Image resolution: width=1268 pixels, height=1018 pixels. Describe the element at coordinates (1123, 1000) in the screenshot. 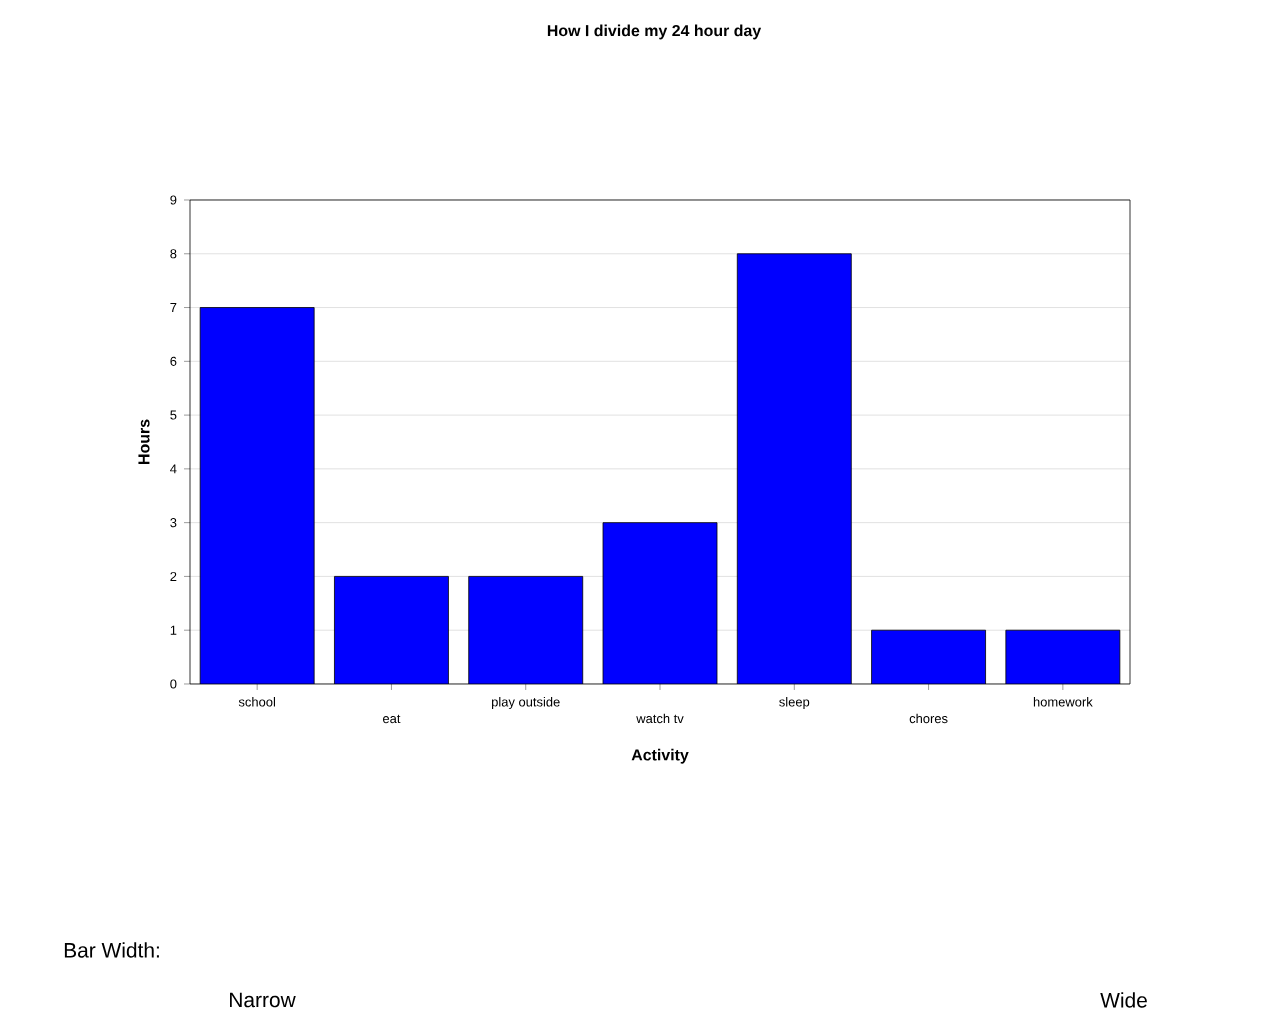

I see `text: Wide` at that location.